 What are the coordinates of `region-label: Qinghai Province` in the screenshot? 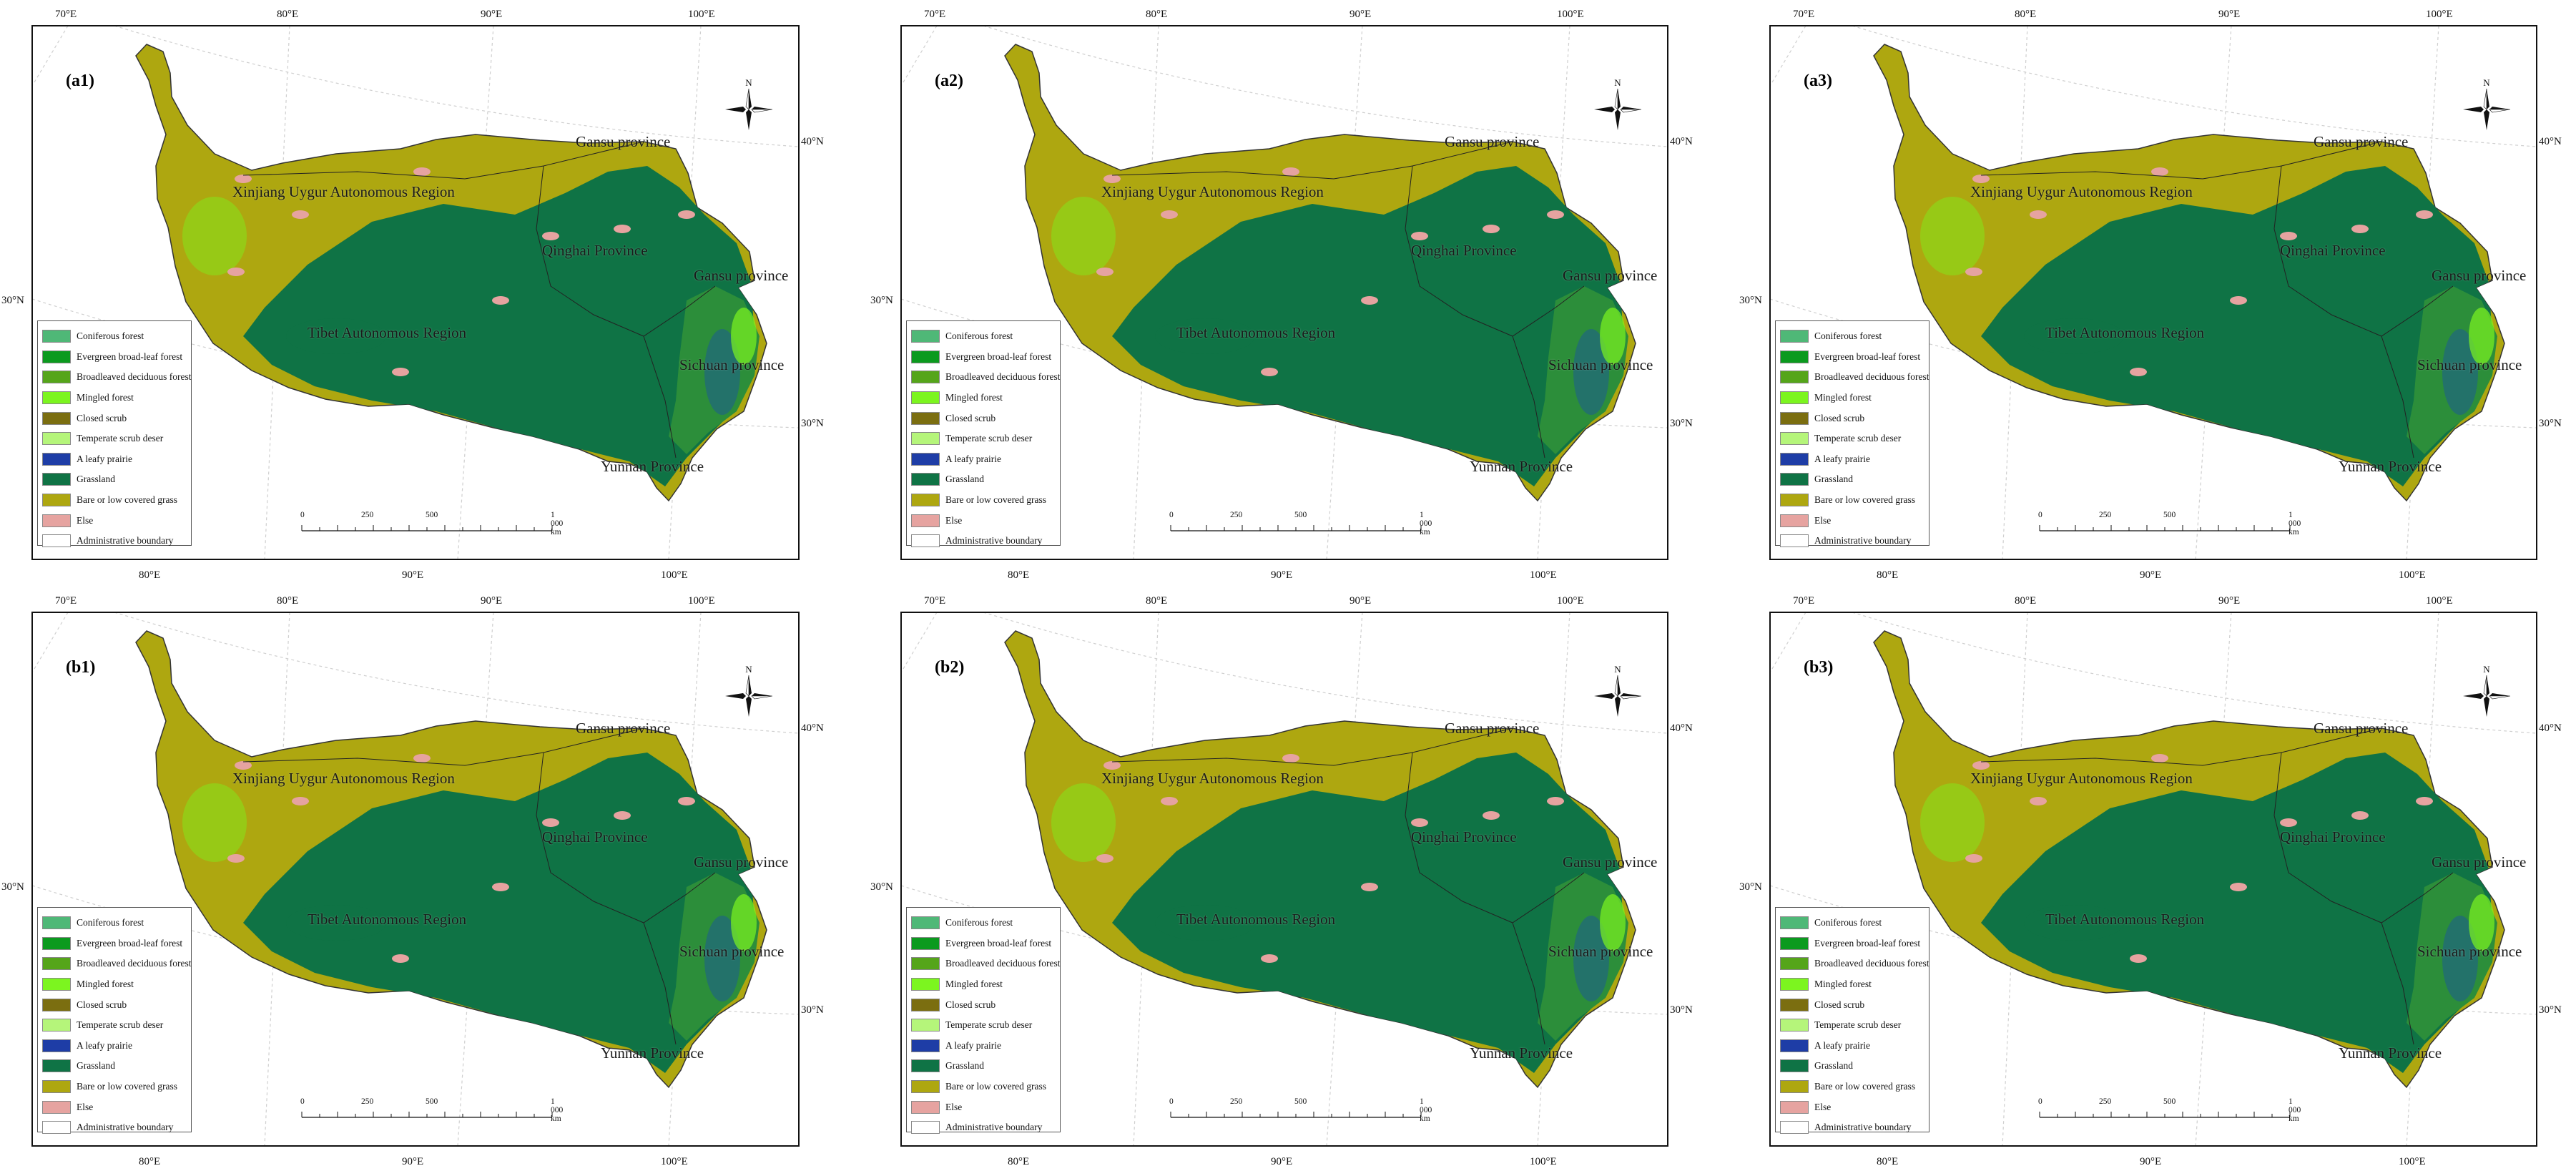 It's located at (595, 251).